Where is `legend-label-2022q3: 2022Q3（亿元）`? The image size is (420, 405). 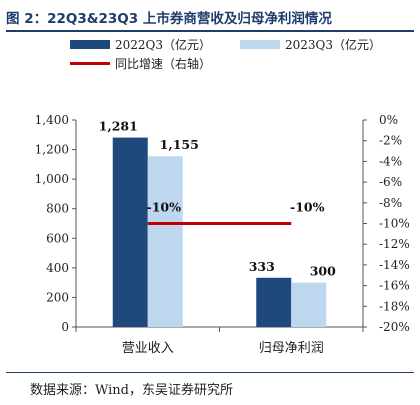
legend-label-2022q3: 2022Q3（亿元） is located at coordinates (163, 45).